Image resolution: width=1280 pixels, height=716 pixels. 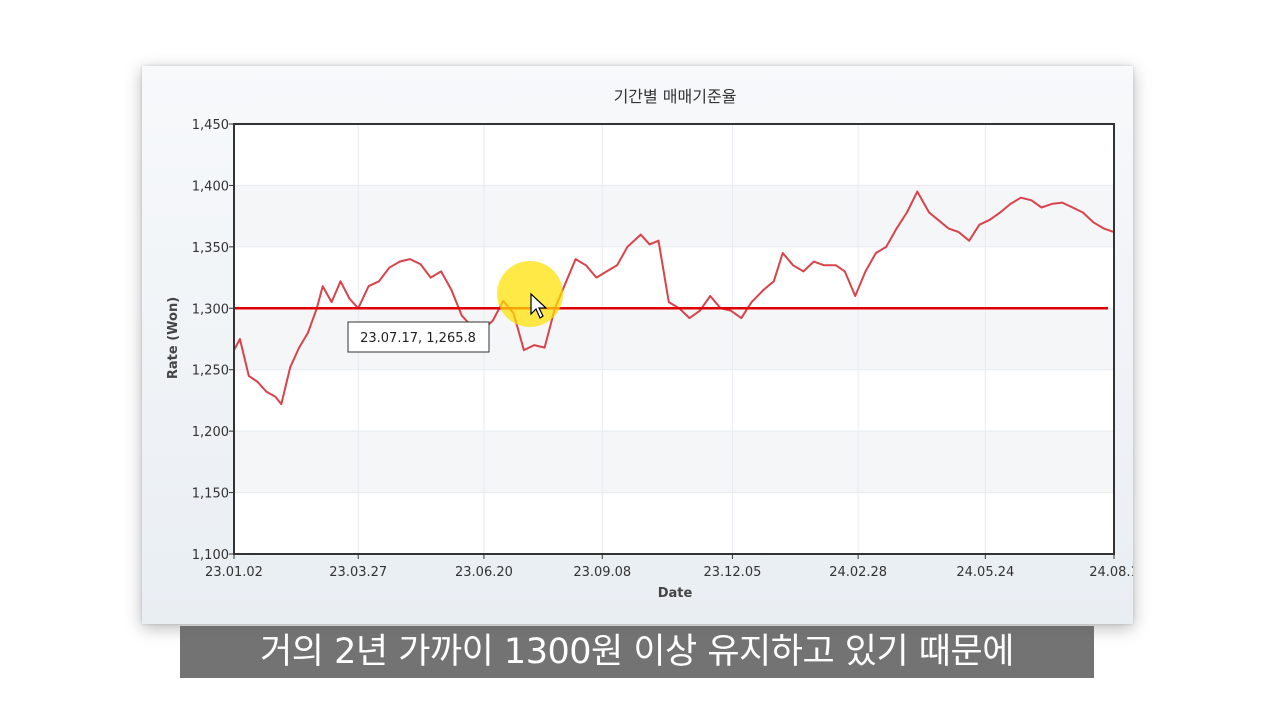 I want to click on cursor-highlight, so click(x=530, y=294).